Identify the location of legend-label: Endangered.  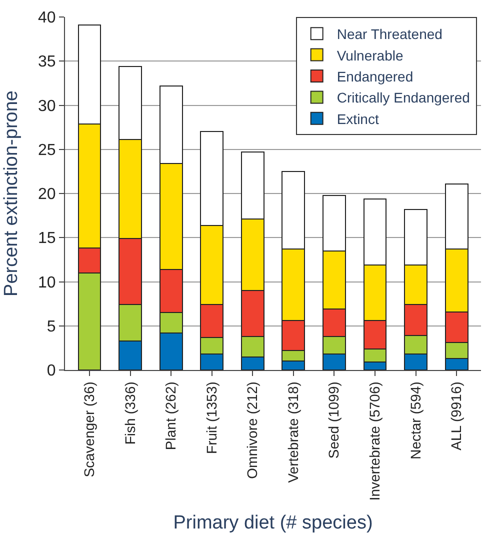
(375, 76).